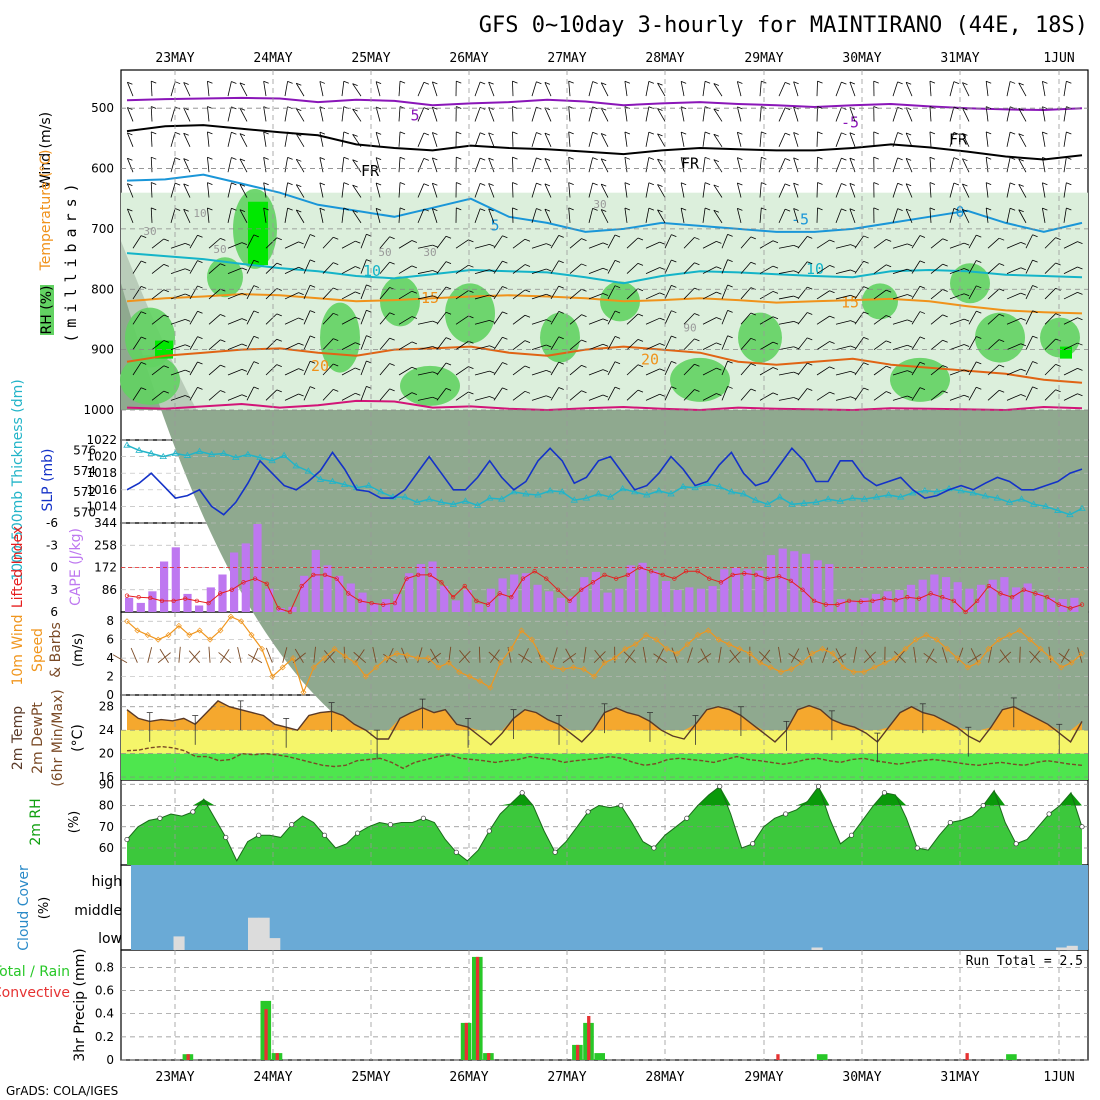  What do you see at coordinates (861, 1077) in the screenshot?
I see `date-bottom-label: 30MAY` at bounding box center [861, 1077].